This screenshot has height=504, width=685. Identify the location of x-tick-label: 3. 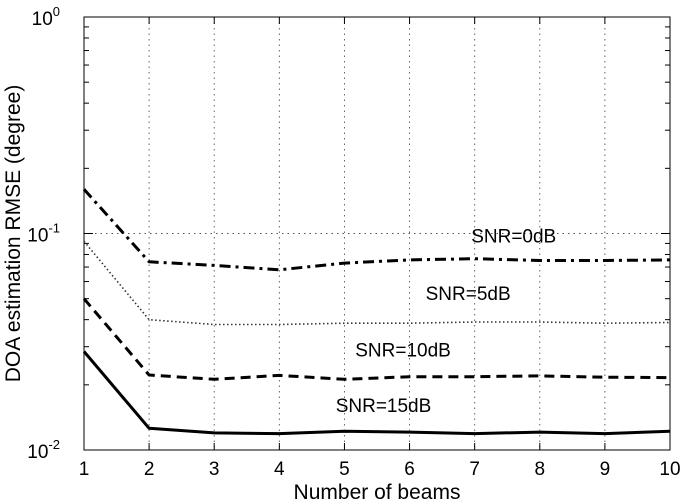
(214, 469).